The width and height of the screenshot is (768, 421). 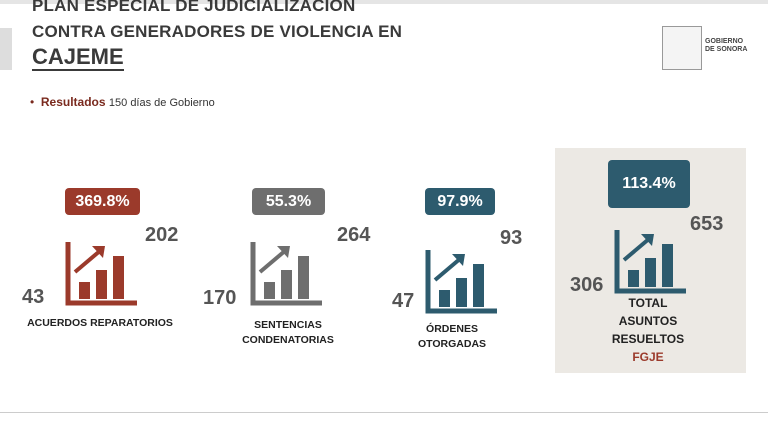 What do you see at coordinates (78, 57) in the screenshot?
I see `city: CAJEME` at bounding box center [78, 57].